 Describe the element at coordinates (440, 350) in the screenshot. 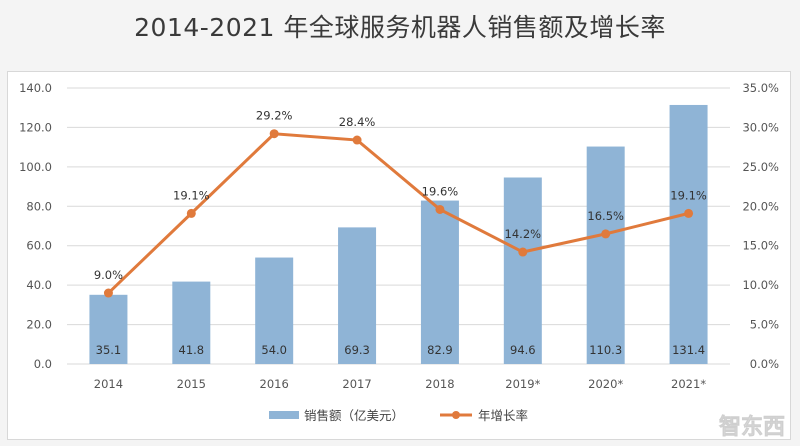

I see `bar-data-label: 82.9` at that location.